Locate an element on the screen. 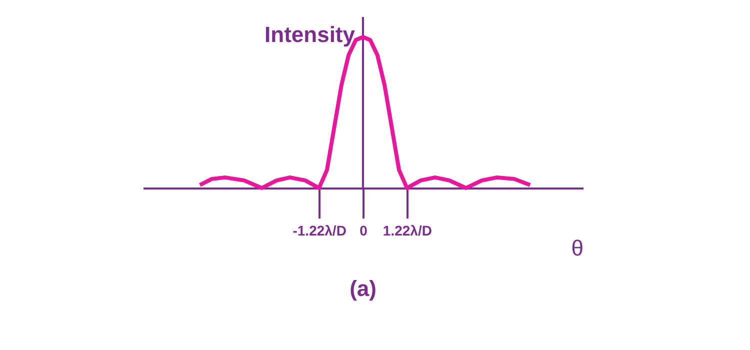 Image resolution: width=750 pixels, height=350 pixels. x-tick-label: 0 is located at coordinates (364, 230).